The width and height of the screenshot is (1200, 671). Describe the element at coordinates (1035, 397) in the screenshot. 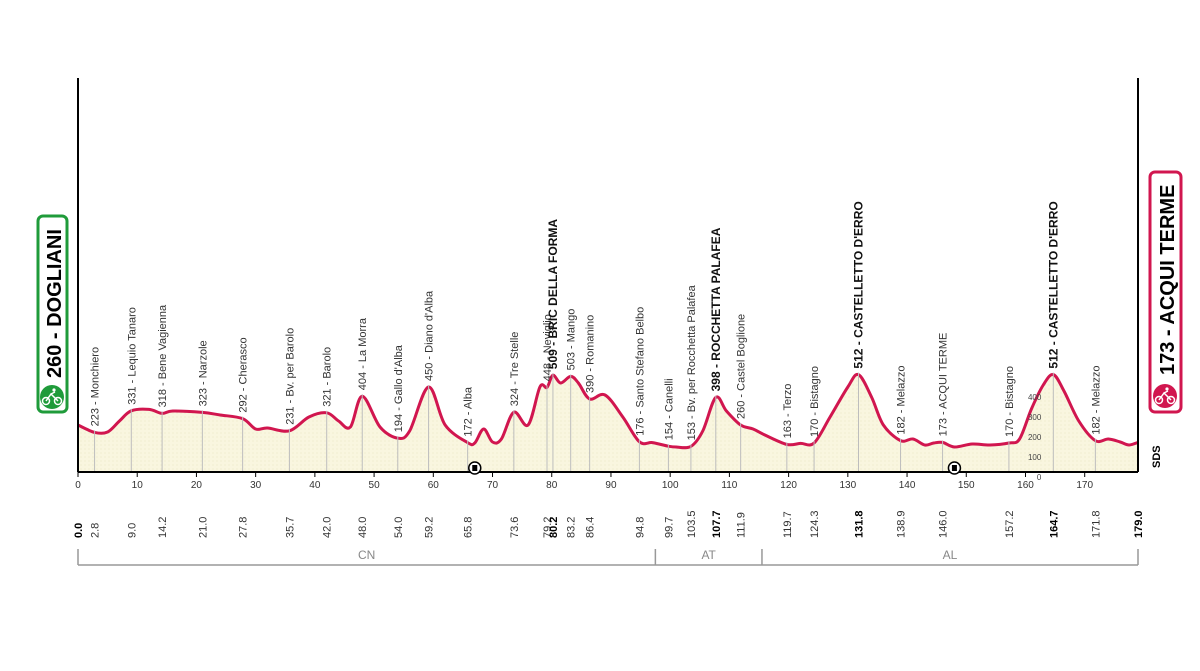

I see `altitude-scale-label: 400` at that location.